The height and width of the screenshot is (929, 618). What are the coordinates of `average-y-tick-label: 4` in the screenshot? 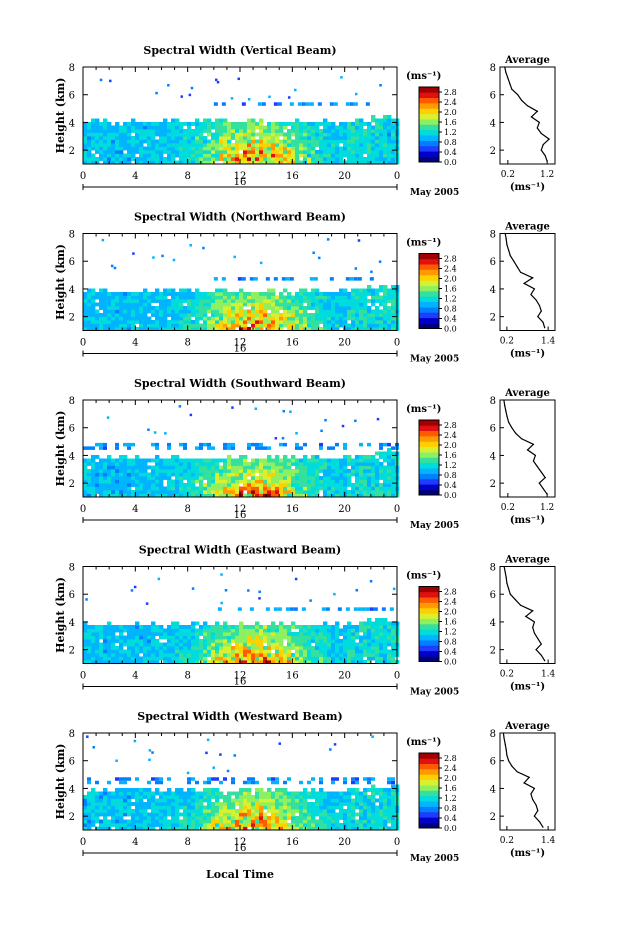 It's located at (493, 290).